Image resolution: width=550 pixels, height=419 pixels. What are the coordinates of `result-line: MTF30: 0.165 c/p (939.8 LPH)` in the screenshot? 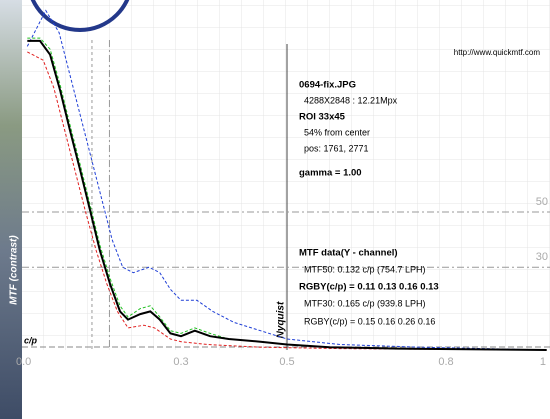 It's located at (365, 303).